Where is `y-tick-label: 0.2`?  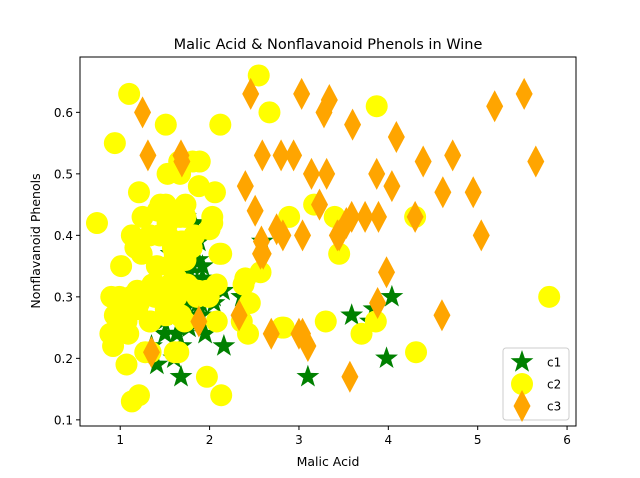
y-tick-label: 0.2 is located at coordinates (63, 359).